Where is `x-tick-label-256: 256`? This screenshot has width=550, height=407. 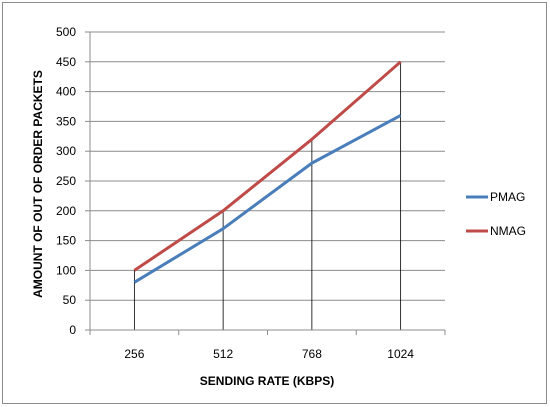 x-tick-label-256: 256 is located at coordinates (134, 354).